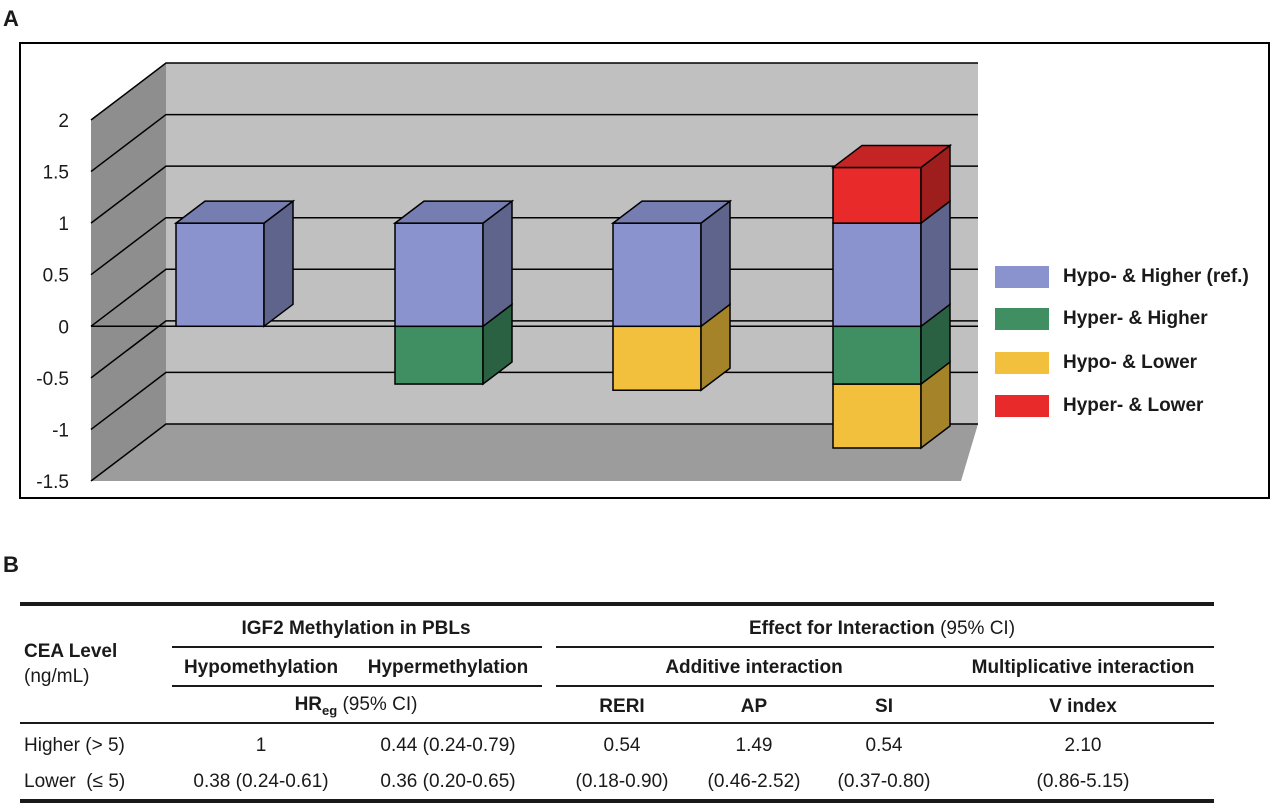 Image resolution: width=1280 pixels, height=805 pixels. Describe the element at coordinates (622, 781) in the screenshot. I see `row-lower-reri: (0.18-0.90)` at that location.